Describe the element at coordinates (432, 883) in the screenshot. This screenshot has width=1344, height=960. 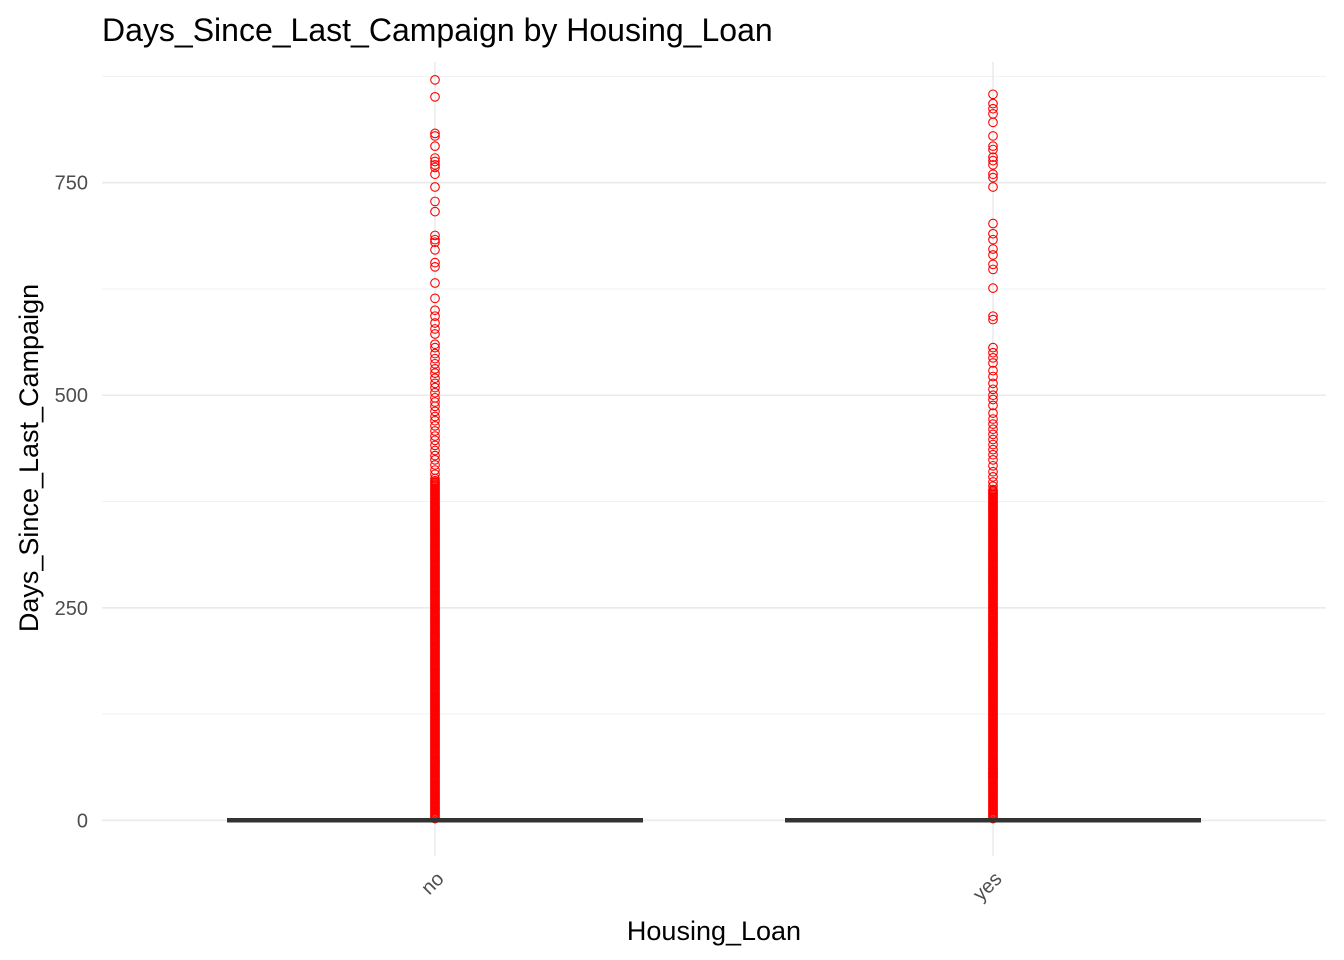
I see `x-tick-label: no` at that location.